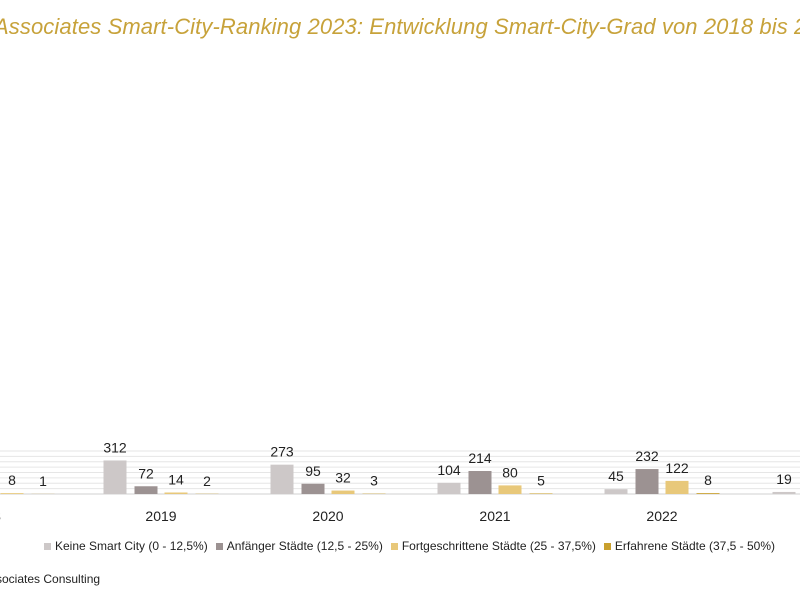 The width and height of the screenshot is (800, 600). Describe the element at coordinates (541, 480) in the screenshot. I see `data-label: 5` at that location.